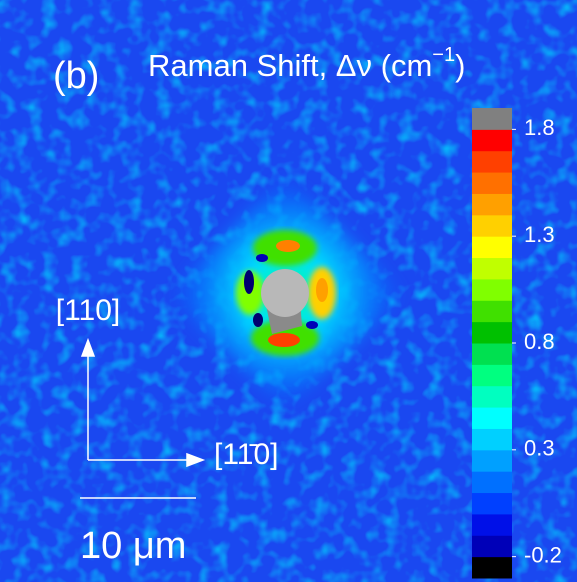 Image resolution: width=577 pixels, height=582 pixels. I want to click on axes-arrows, so click(143, 402).